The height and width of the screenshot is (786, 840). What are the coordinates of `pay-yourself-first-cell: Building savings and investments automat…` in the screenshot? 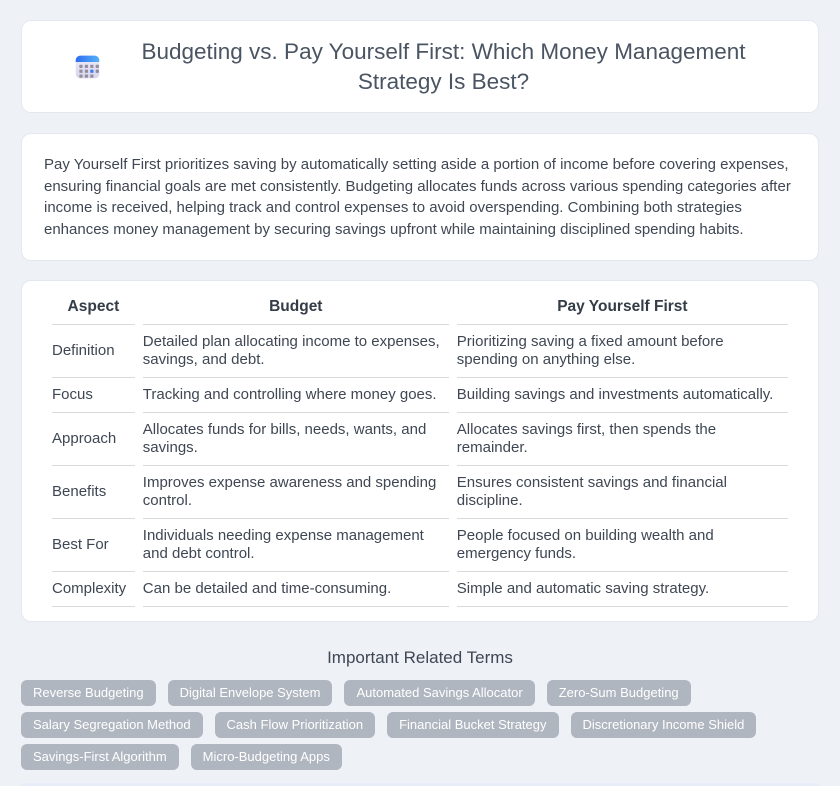 It's located at (622, 395).